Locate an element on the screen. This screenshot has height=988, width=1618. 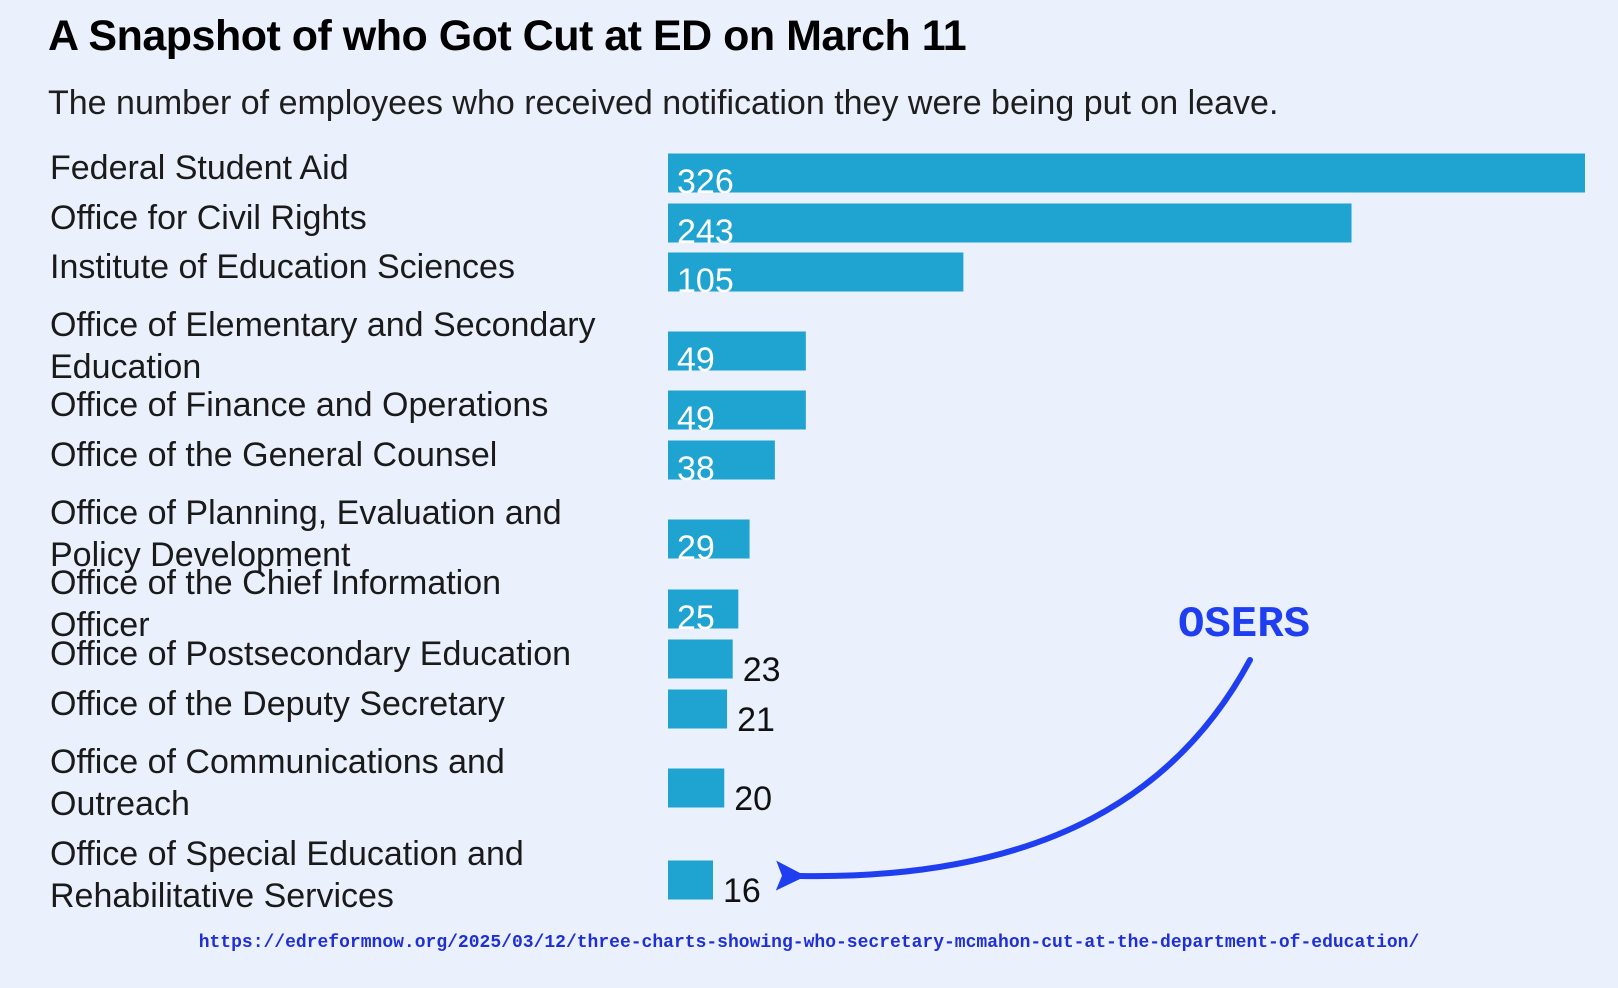
category-label-federal-student-aid: Federal Student Aid is located at coordinates (199, 168).